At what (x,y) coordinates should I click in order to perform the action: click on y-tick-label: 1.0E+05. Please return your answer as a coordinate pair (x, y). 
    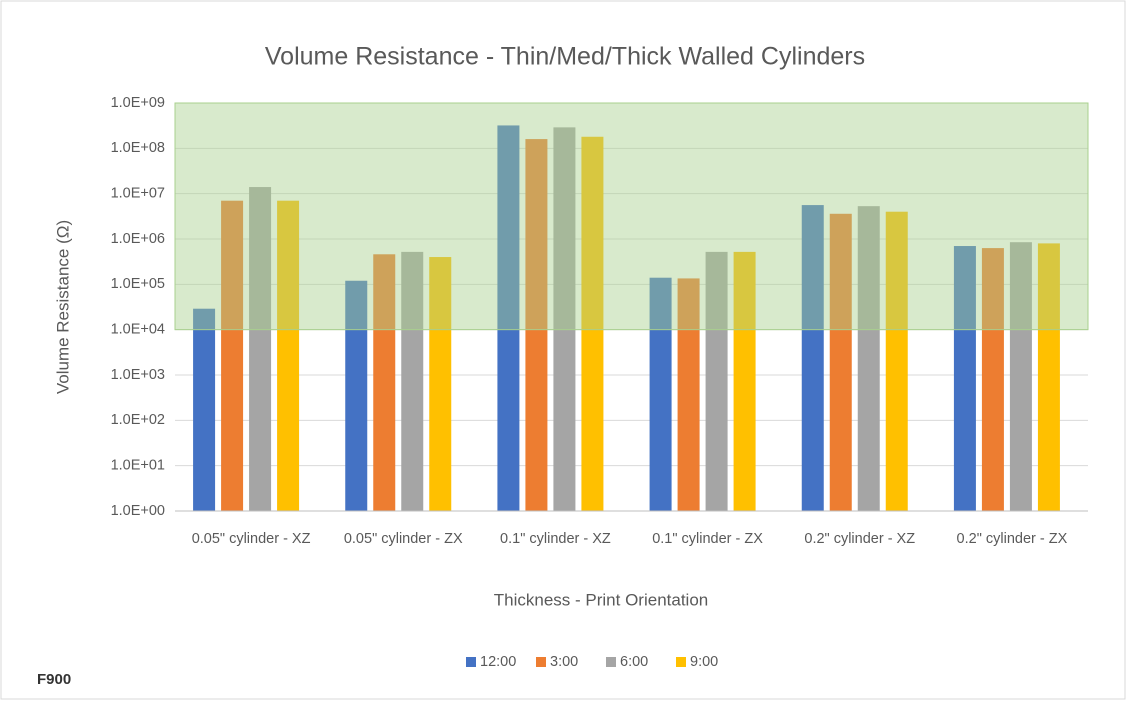
    Looking at the image, I should click on (138, 284).